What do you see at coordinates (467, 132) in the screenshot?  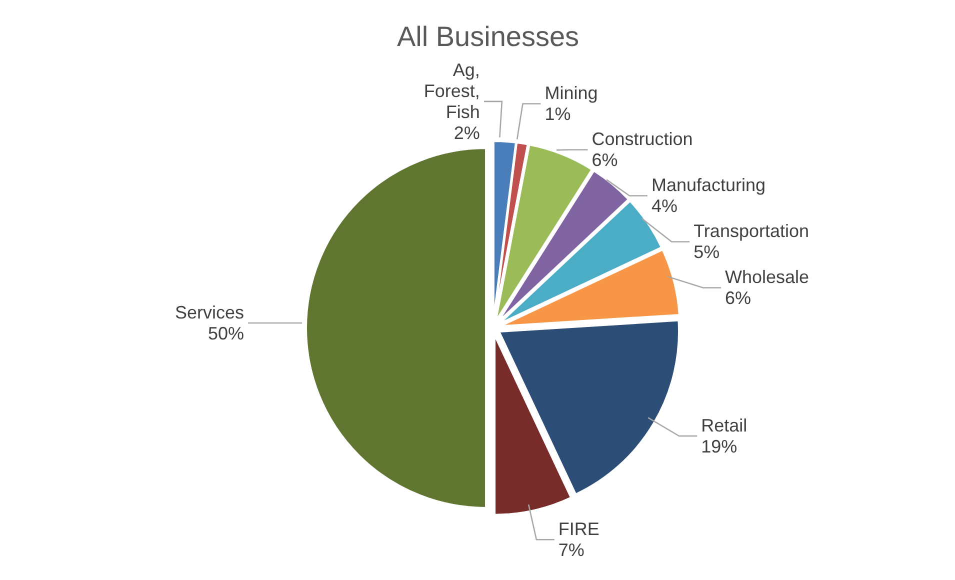 I see `data-label: 2%` at bounding box center [467, 132].